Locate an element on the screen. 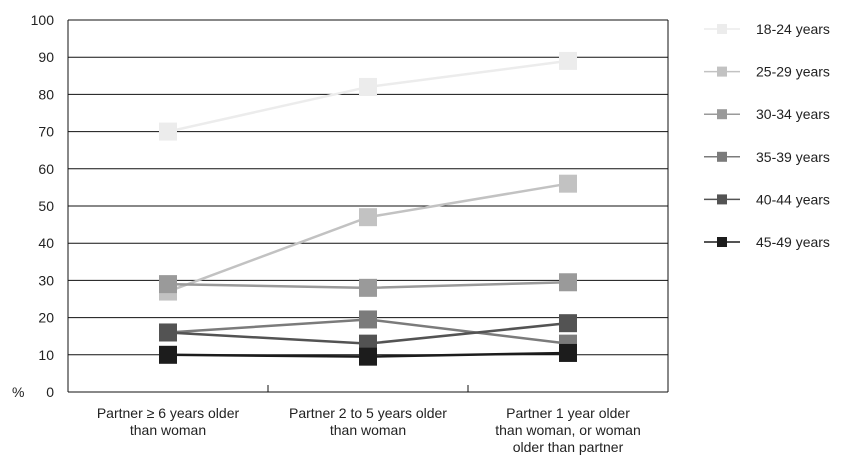 The width and height of the screenshot is (849, 463). y-tick-label: 50 is located at coordinates (46, 206).